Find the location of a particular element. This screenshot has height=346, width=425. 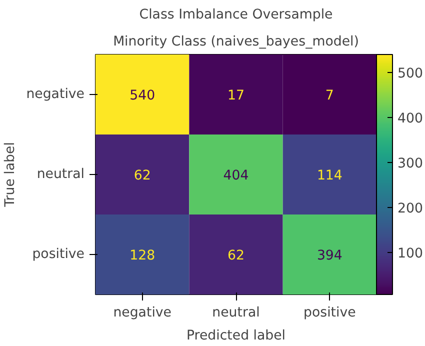

data-label: 114 is located at coordinates (329, 176).